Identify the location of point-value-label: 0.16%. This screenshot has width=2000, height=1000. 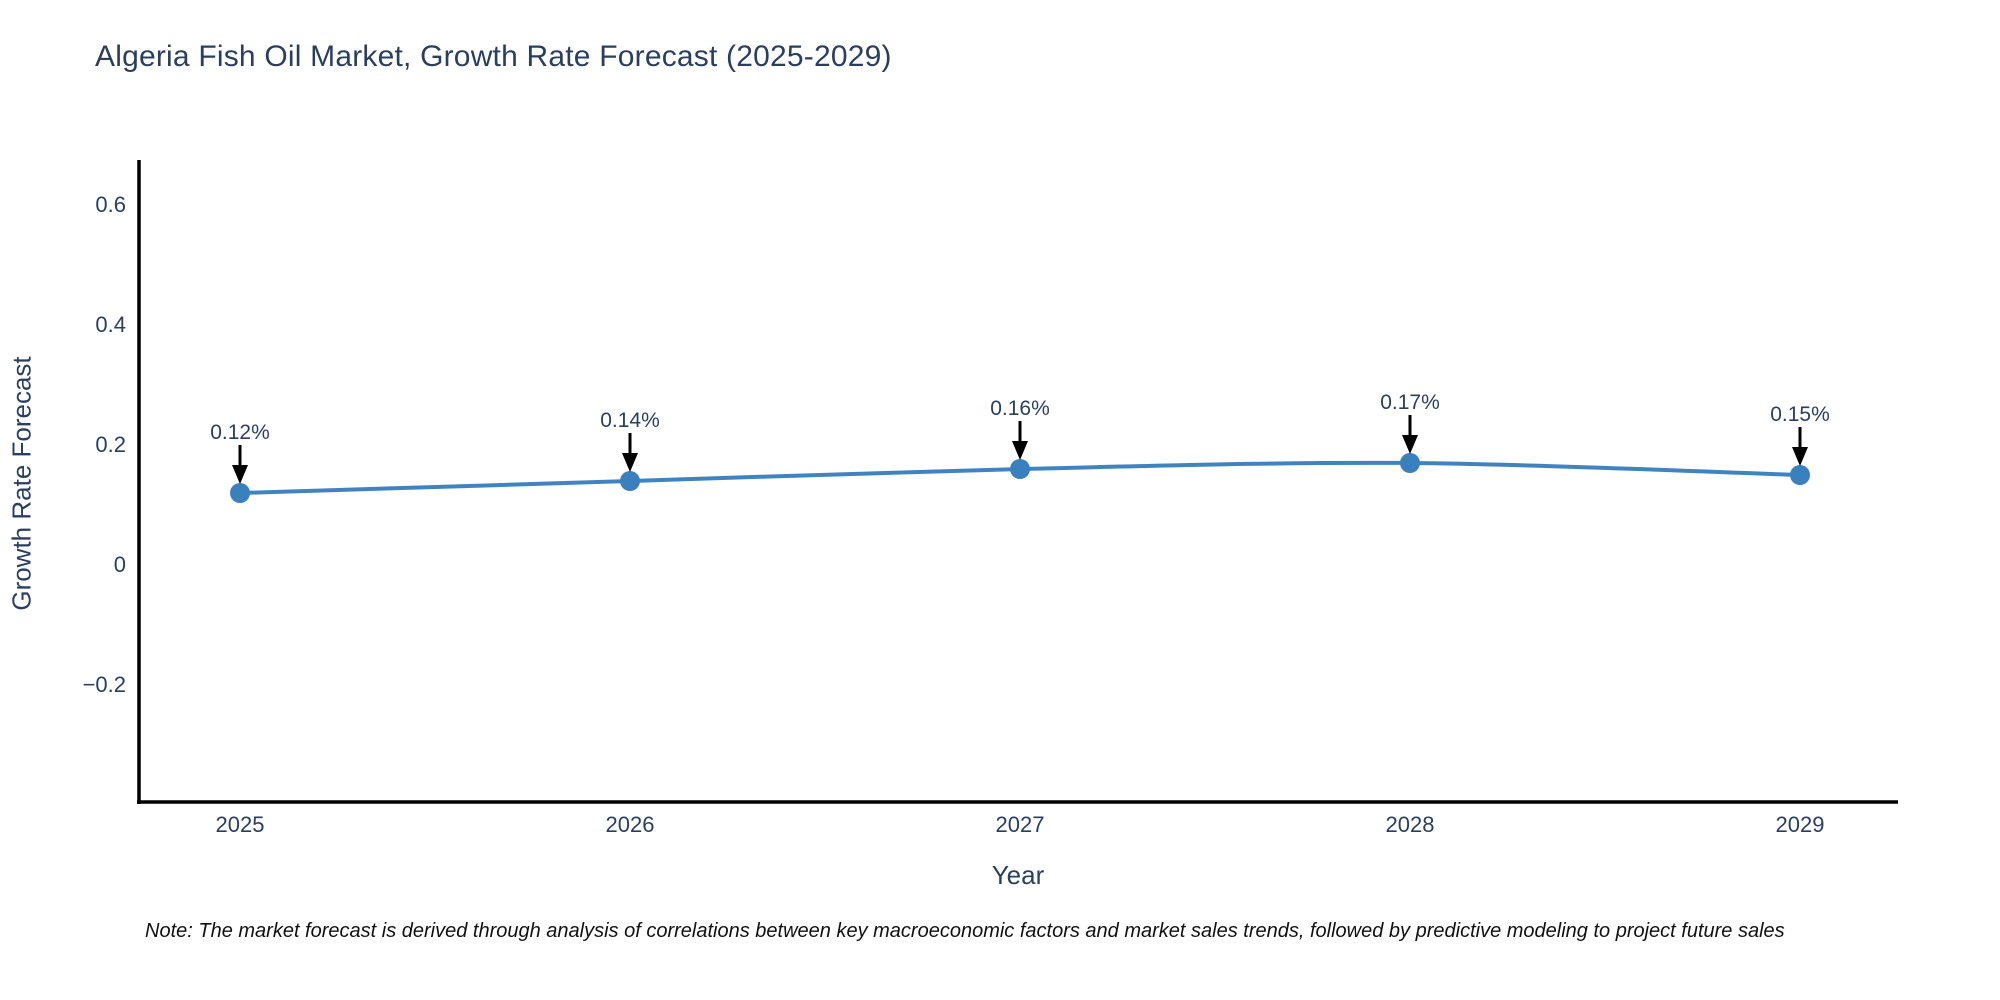
(1020, 408).